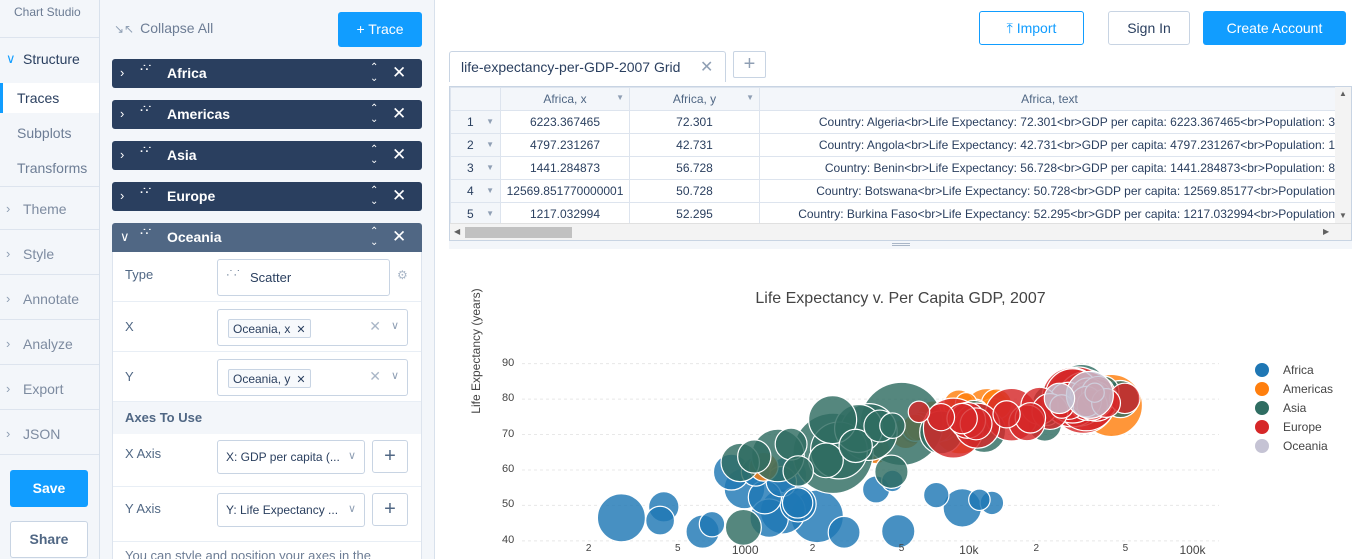 This screenshot has height=559, width=1365. I want to click on add-grid-button: +, so click(749, 64).